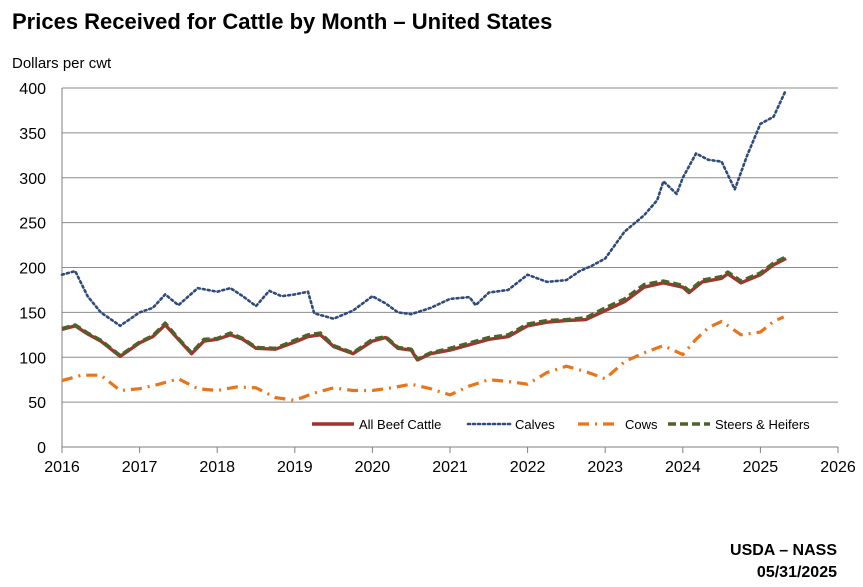 Image resolution: width=863 pixels, height=587 pixels. I want to click on x-tick-label: 2016, so click(62, 467).